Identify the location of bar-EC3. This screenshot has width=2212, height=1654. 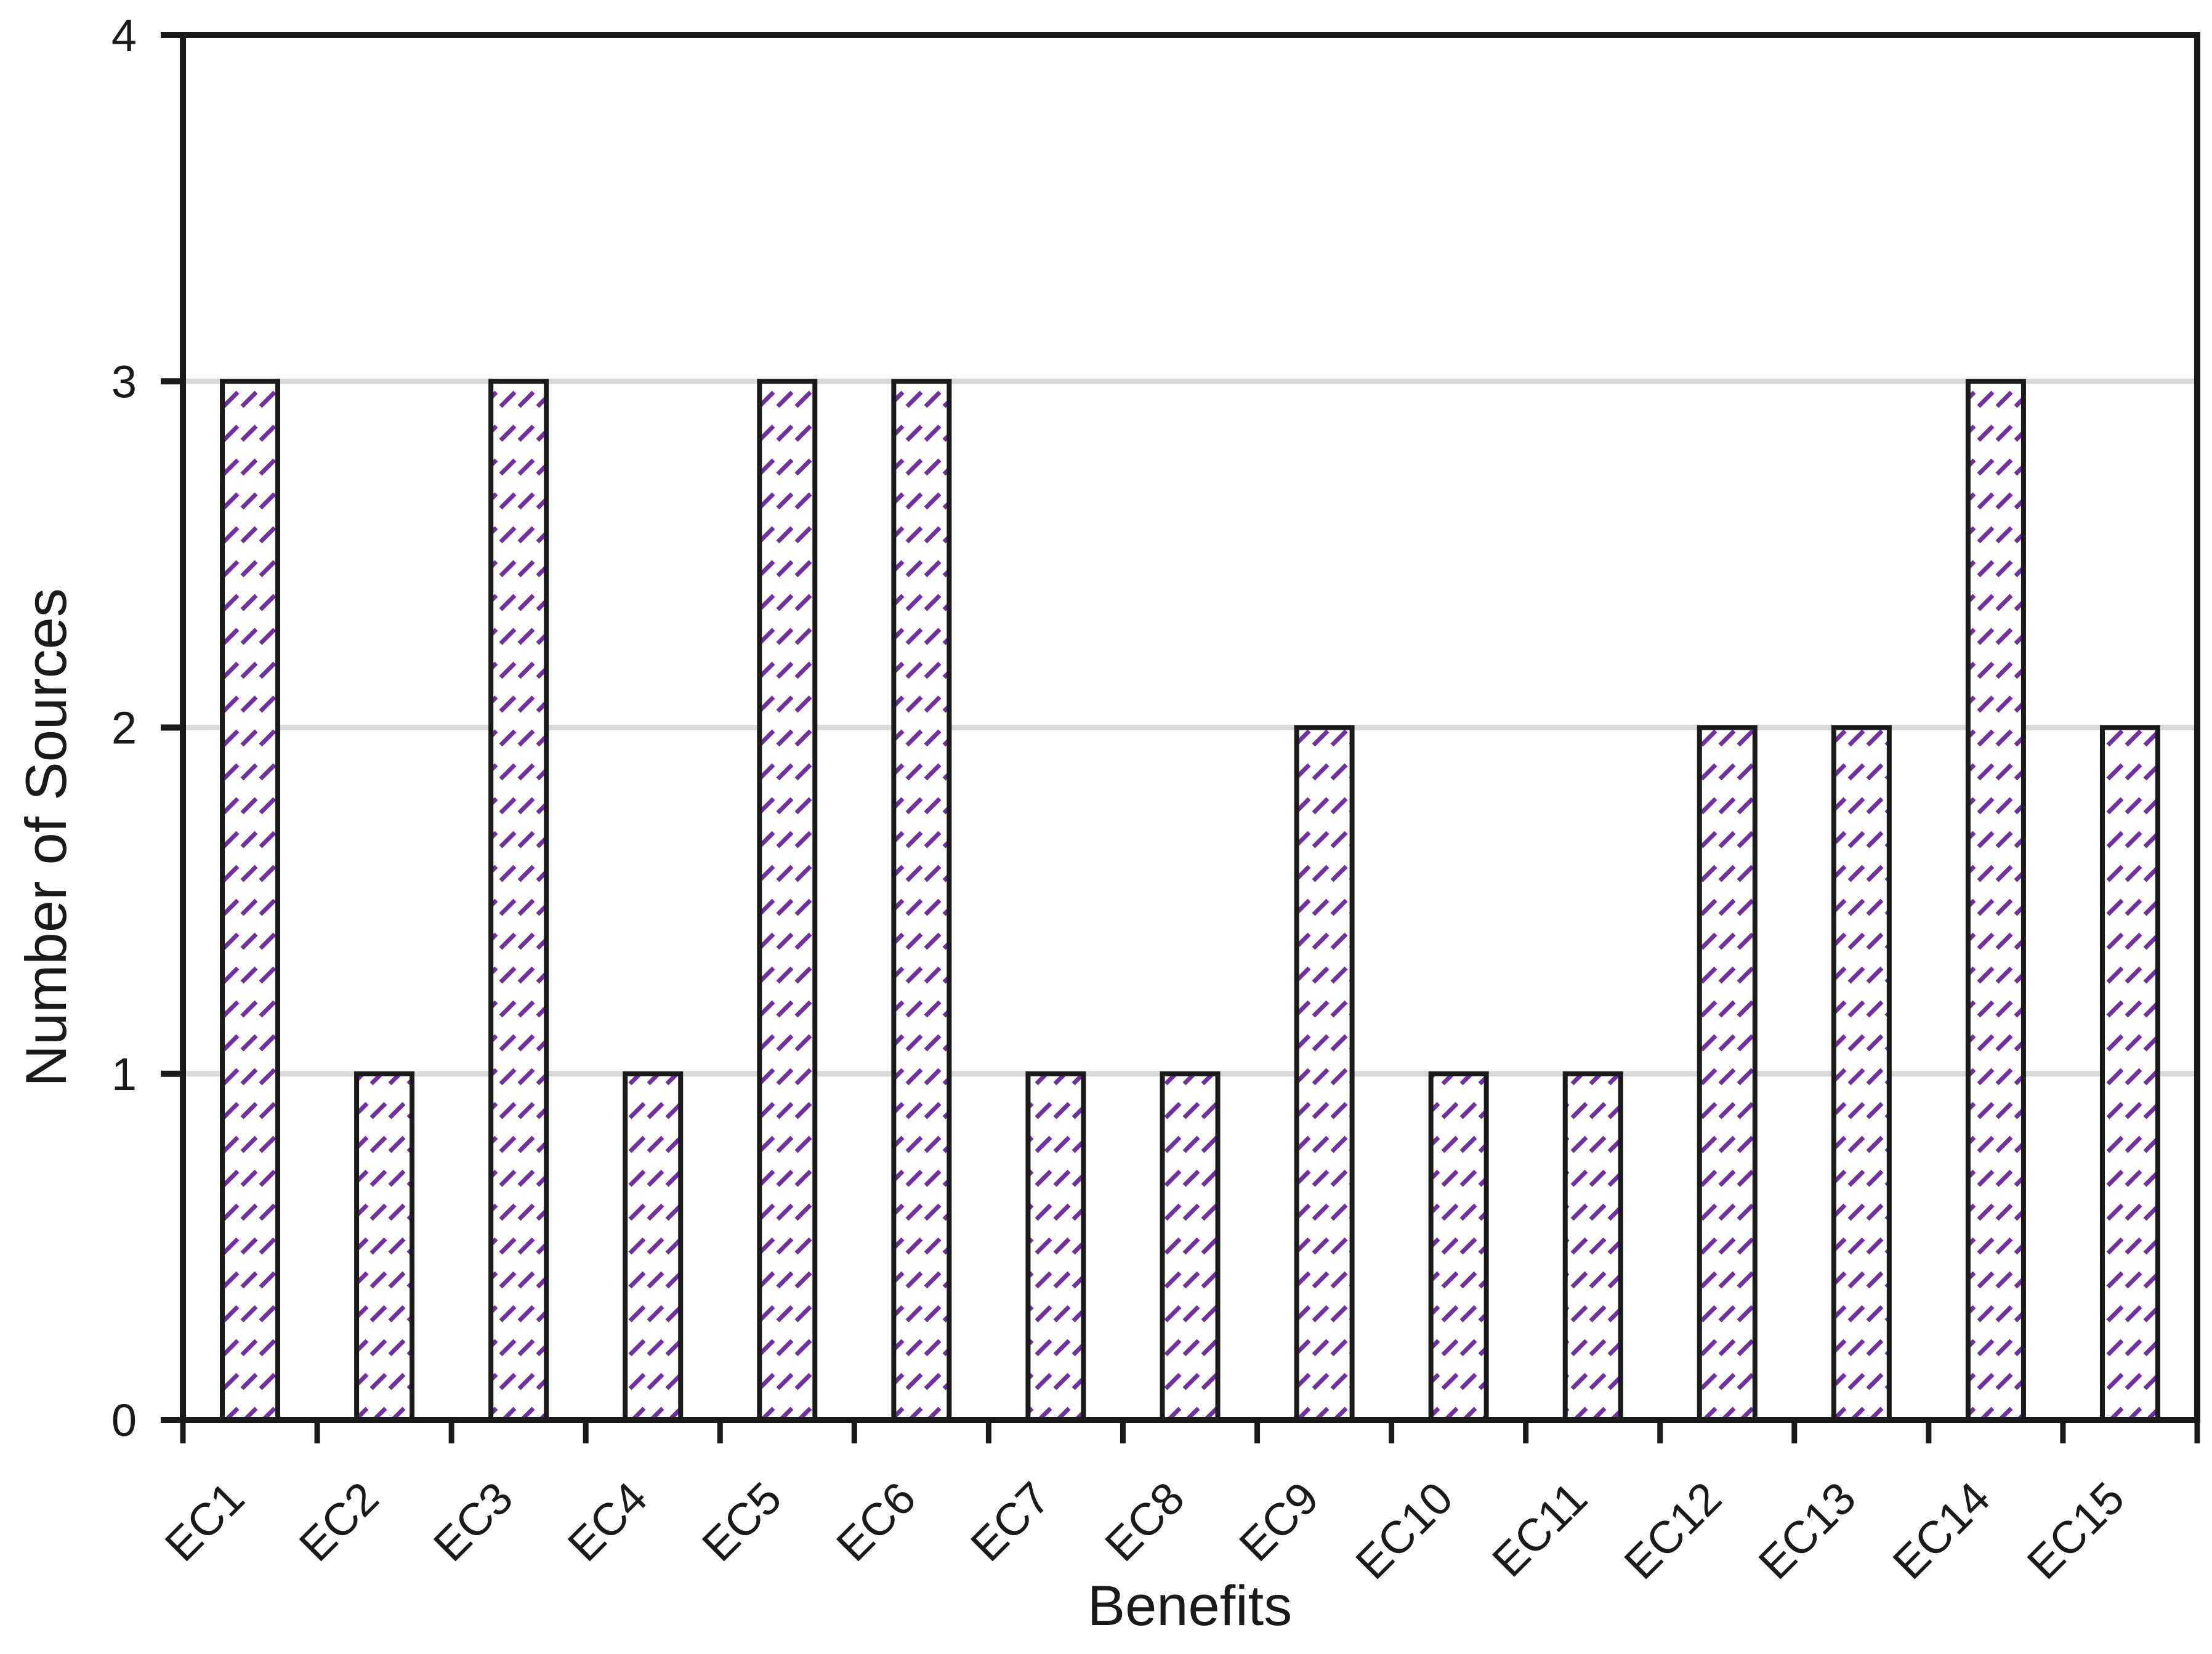
(519, 901).